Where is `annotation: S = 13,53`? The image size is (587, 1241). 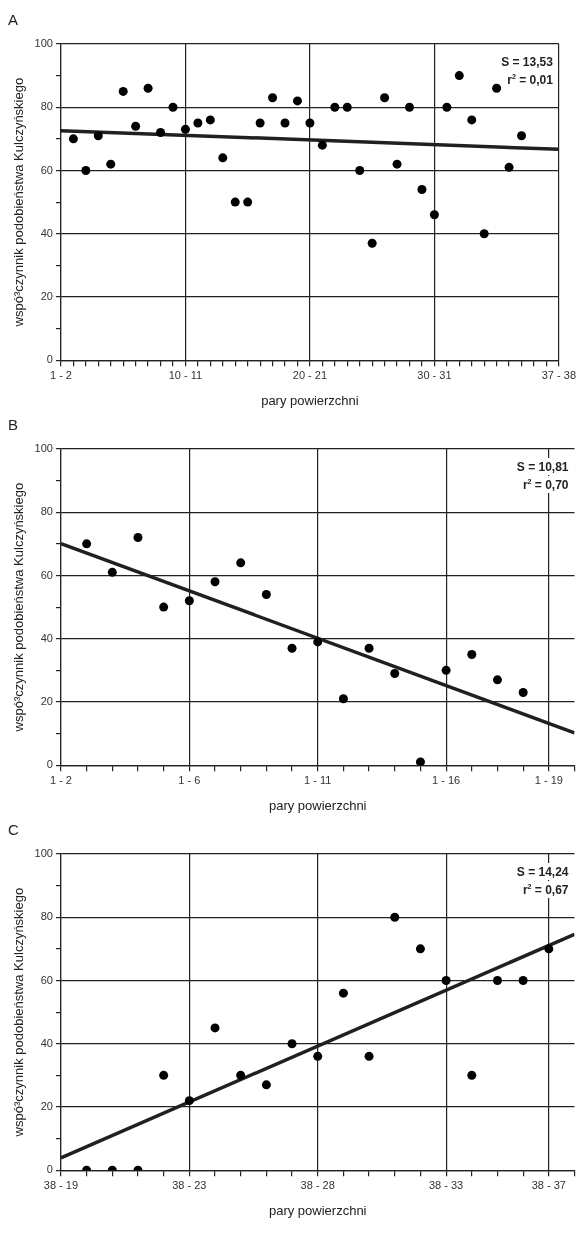 annotation: S = 13,53 is located at coordinates (527, 62).